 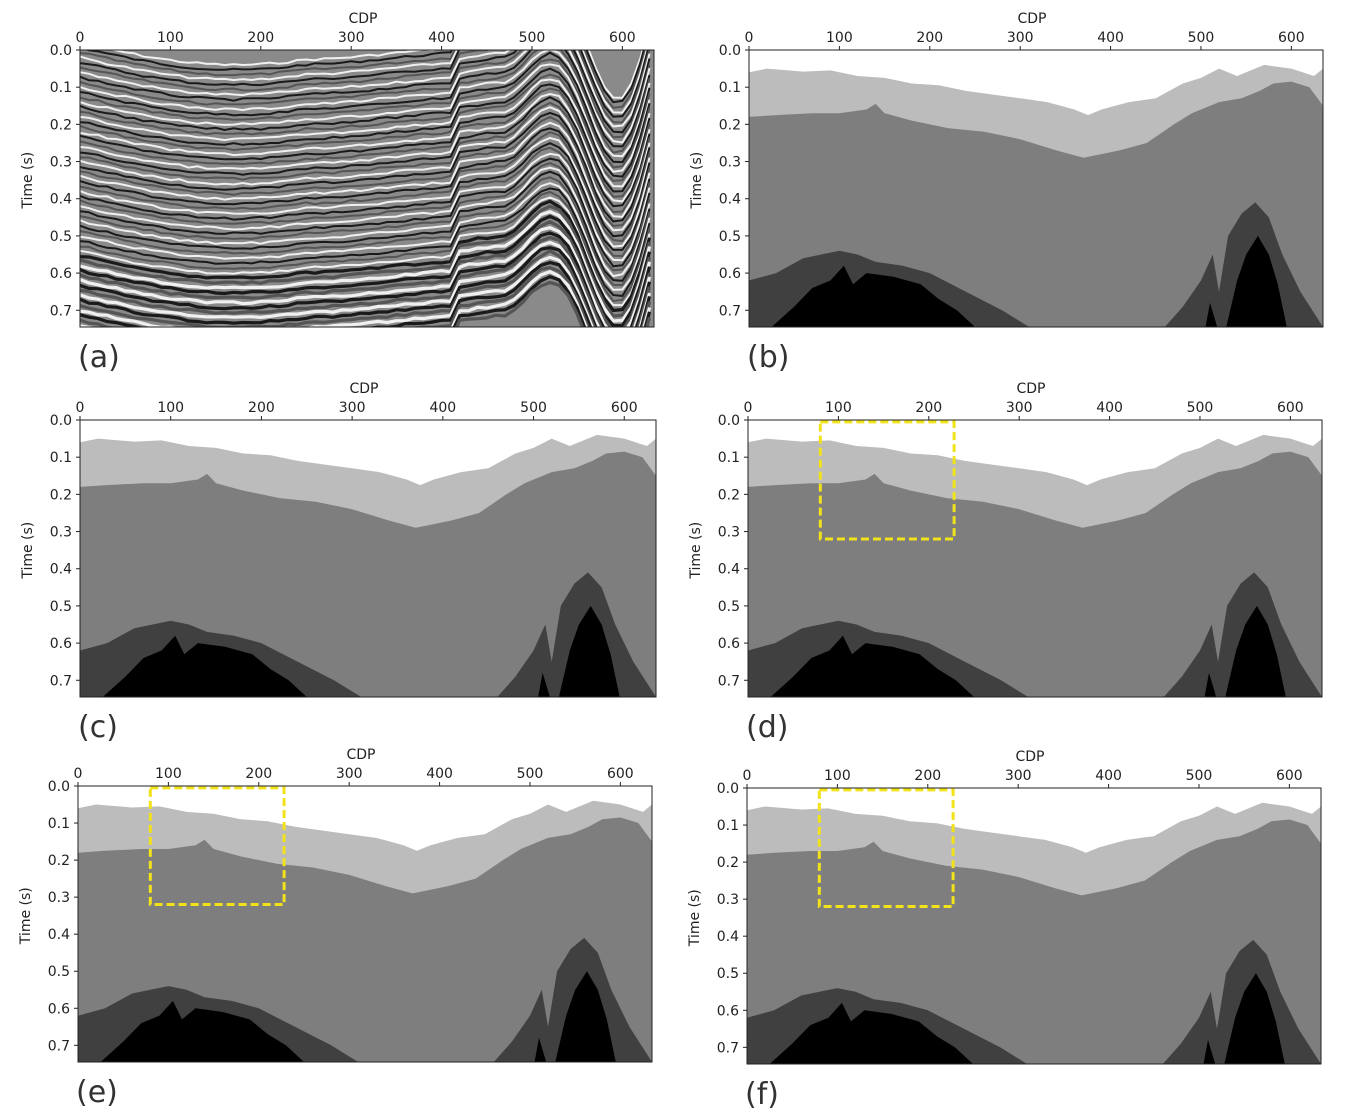 I want to click on panel-label: (a), so click(x=99, y=357).